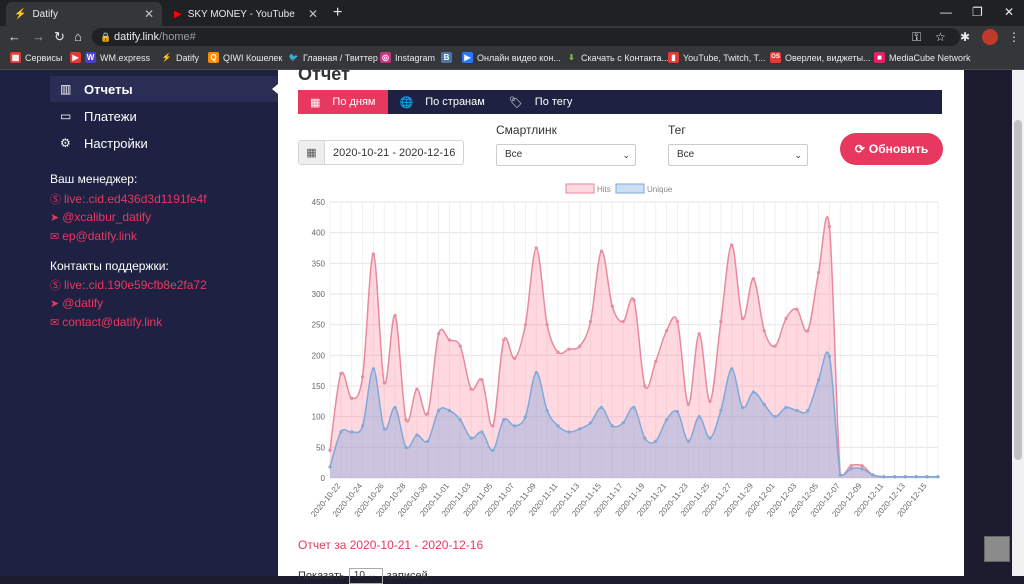 This screenshot has height=584, width=1024. What do you see at coordinates (338, 12) in the screenshot?
I see `new-tab-icon: +` at bounding box center [338, 12].